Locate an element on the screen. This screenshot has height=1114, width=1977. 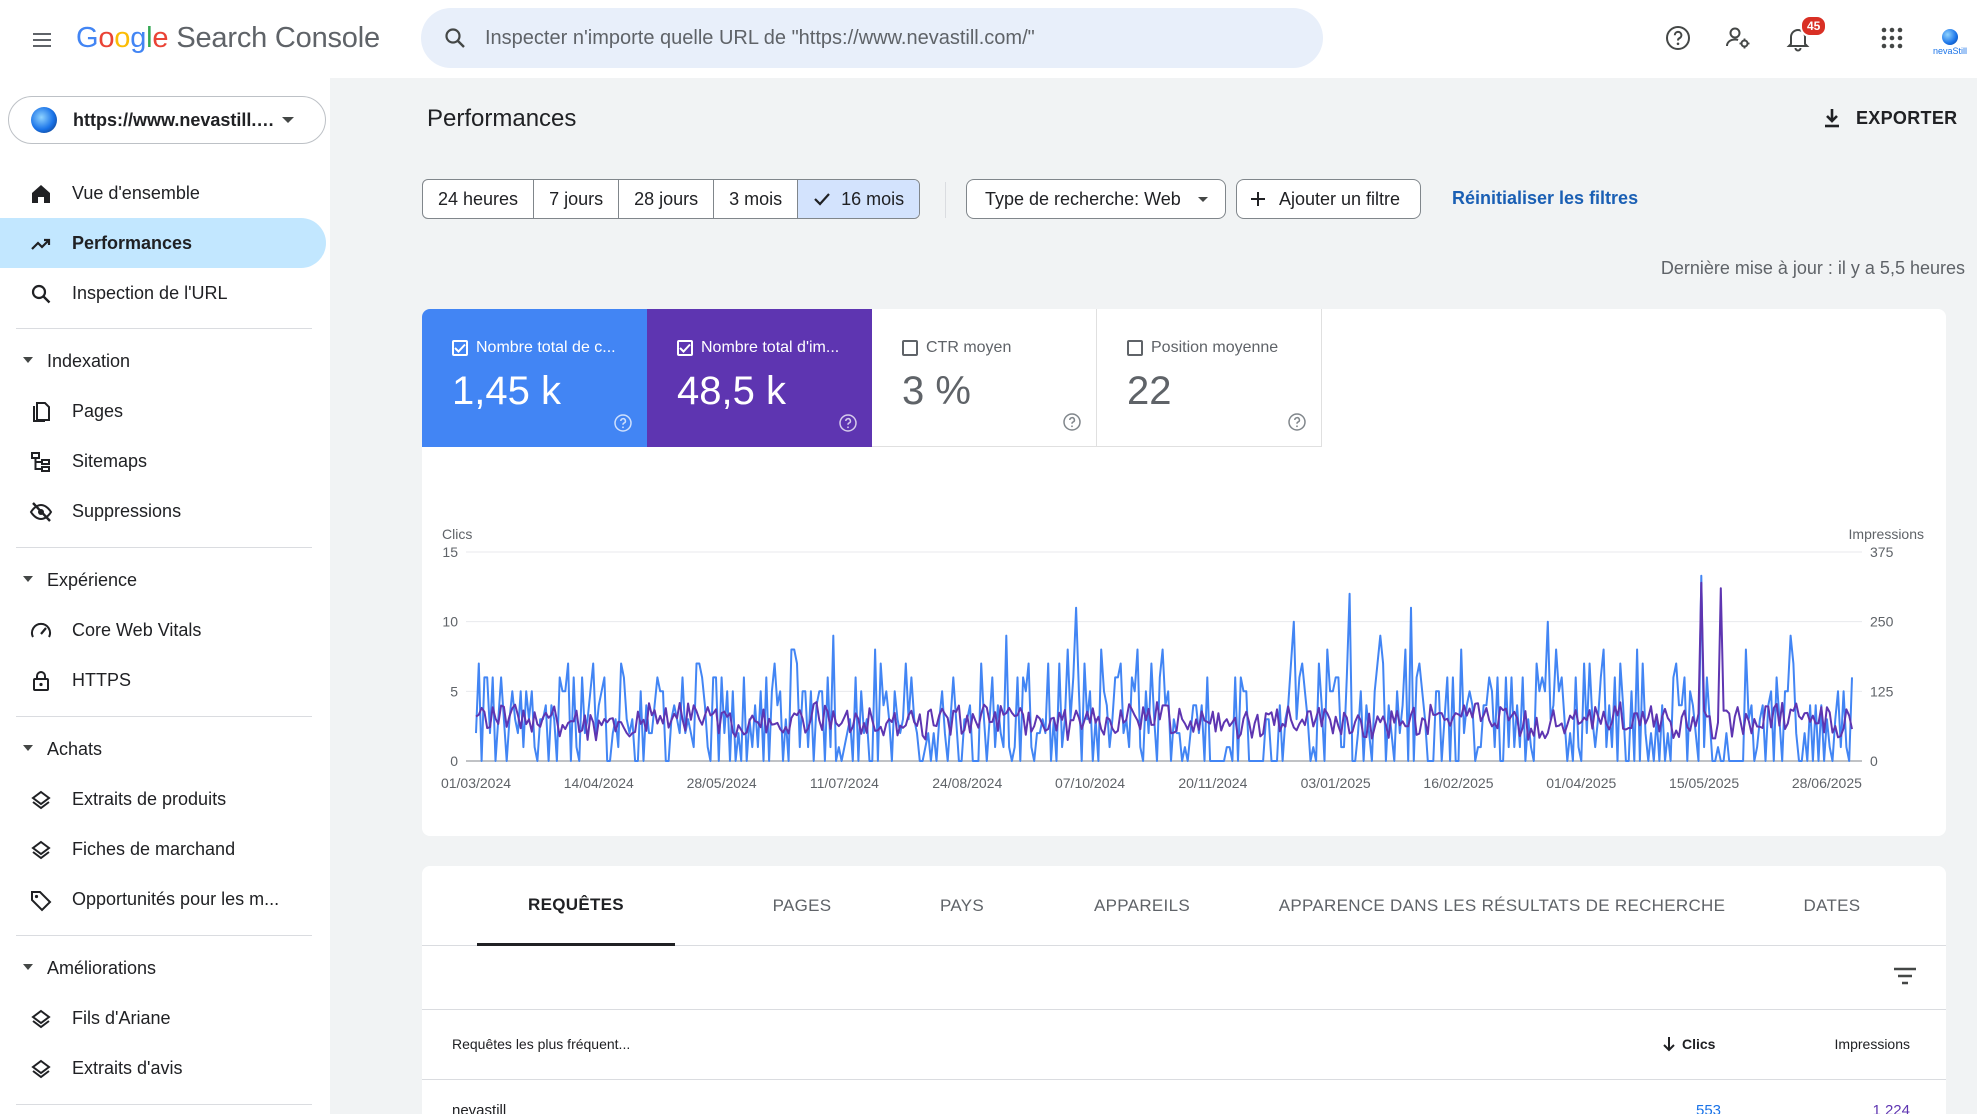
column-header-clicks-label: Clics is located at coordinates (1699, 1044).